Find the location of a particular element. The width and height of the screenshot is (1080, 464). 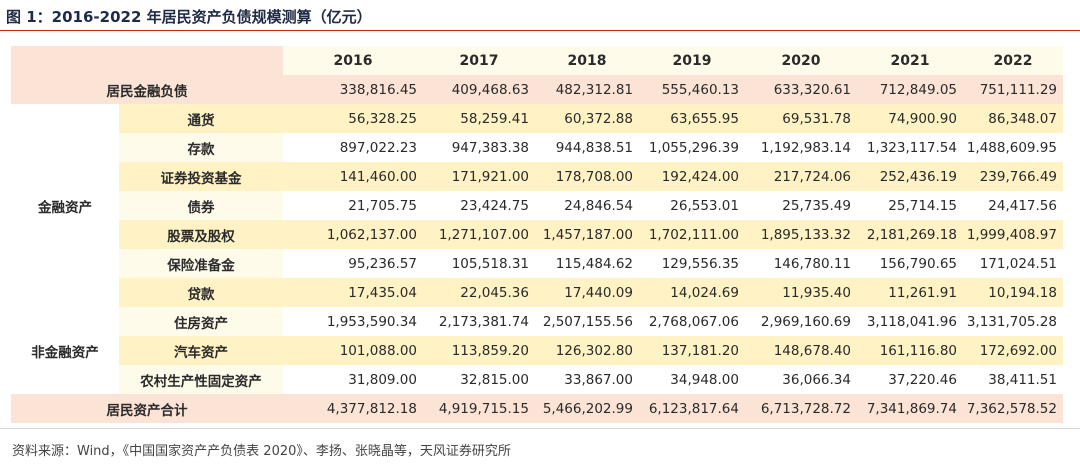

value-cell: 24,846.54 is located at coordinates (587, 205).